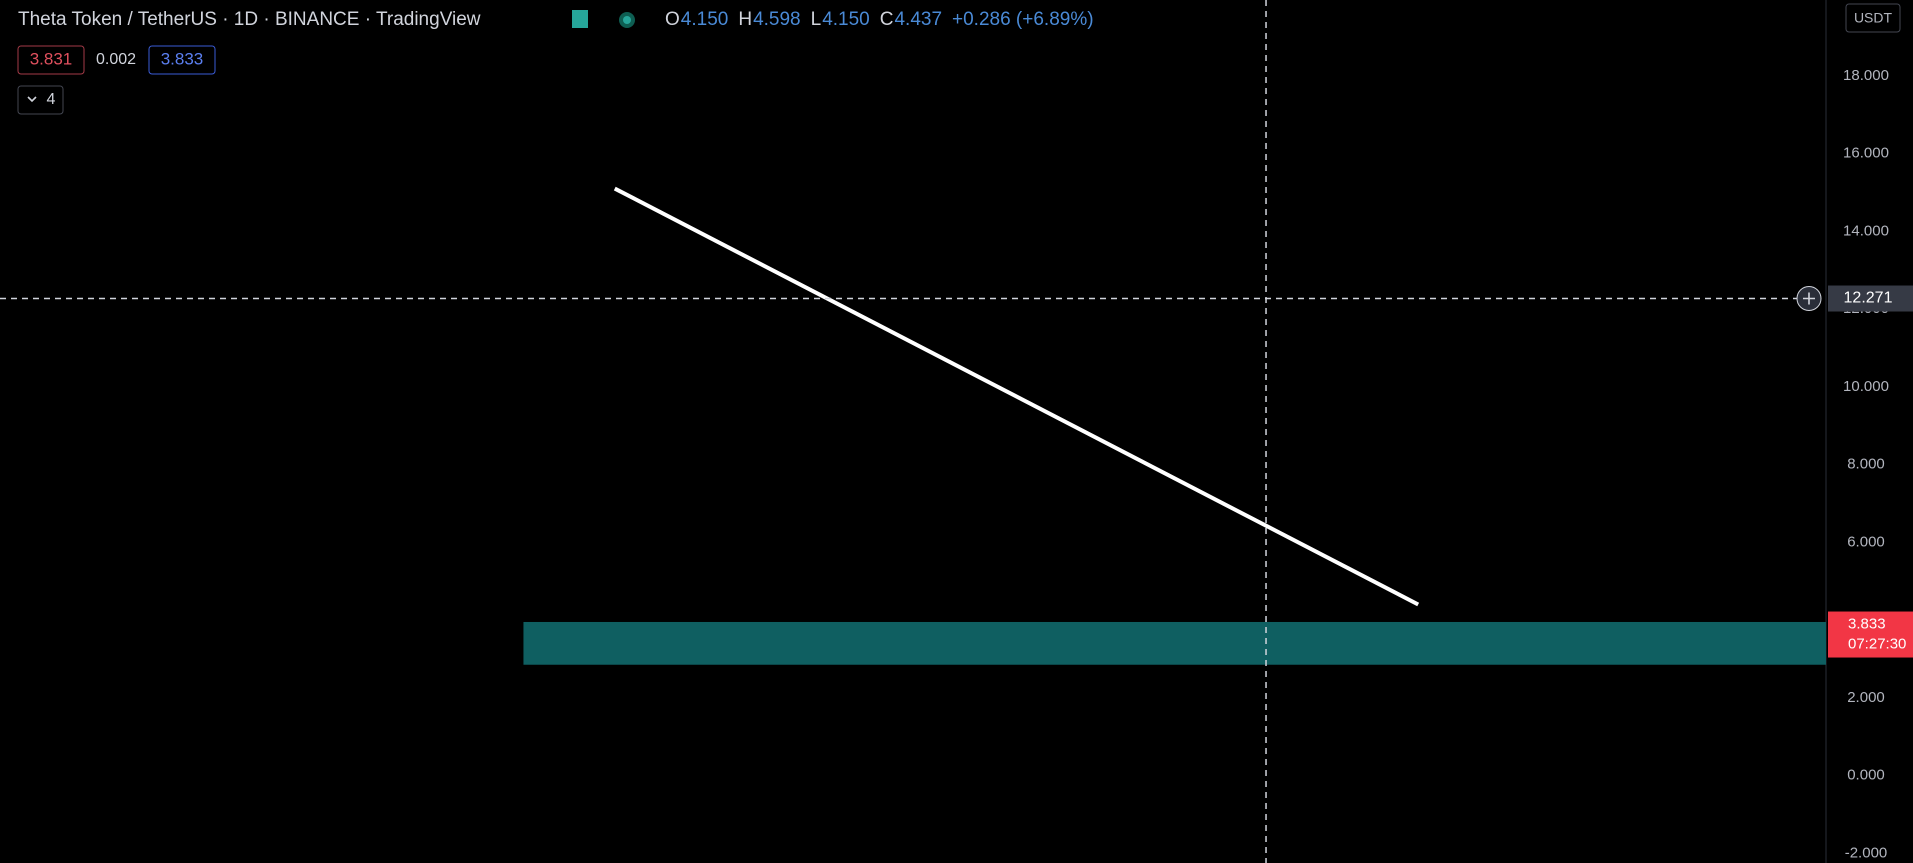 This screenshot has width=1913, height=863. I want to click on indicators-count: 4, so click(51, 99).